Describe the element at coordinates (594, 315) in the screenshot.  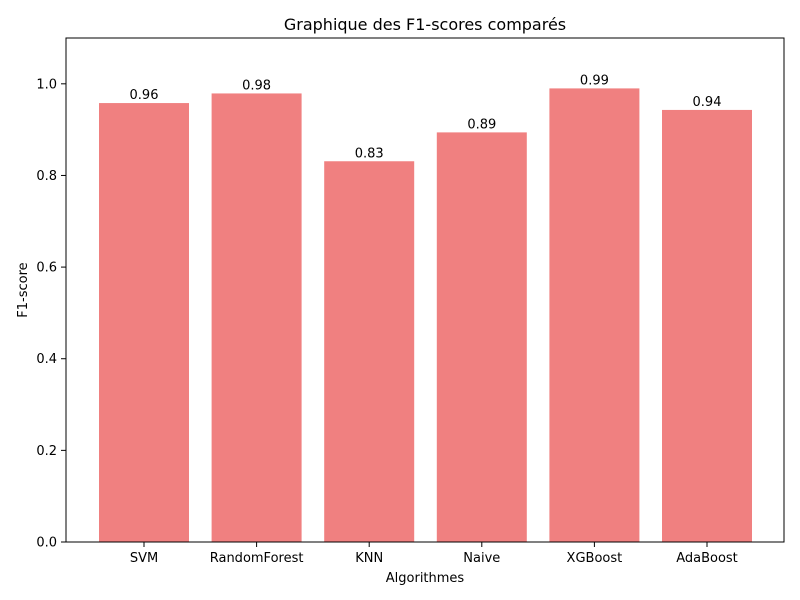
I see `bar-xgboost` at that location.